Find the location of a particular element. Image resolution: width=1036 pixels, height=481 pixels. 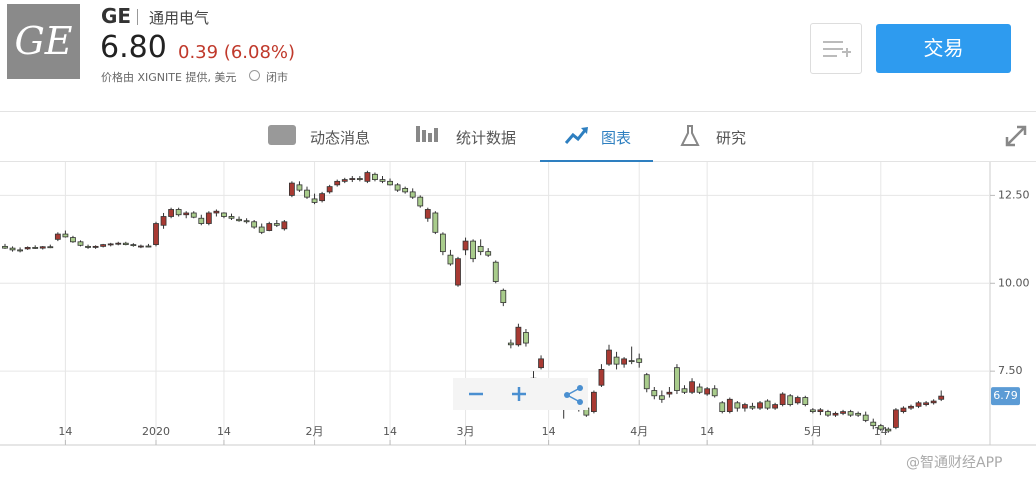

y-tick-label: 10.00 is located at coordinates (1014, 282).